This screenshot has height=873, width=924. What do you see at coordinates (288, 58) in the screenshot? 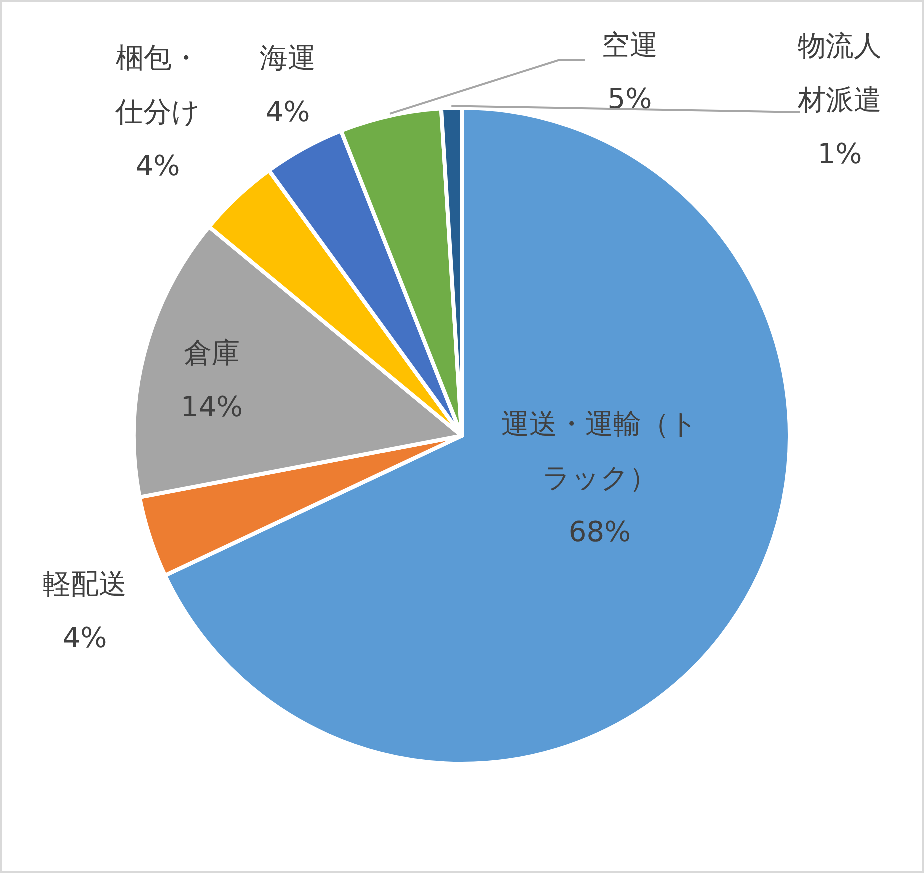
I see `slice-label: 海運` at bounding box center [288, 58].